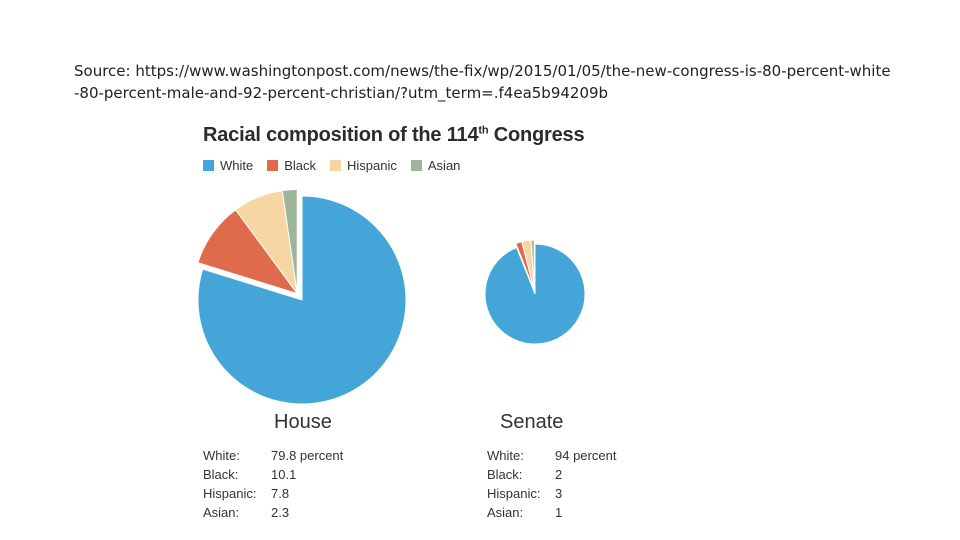 This screenshot has width=960, height=540. Describe the element at coordinates (483, 130) in the screenshot. I see `chart-title-superscript: th` at that location.